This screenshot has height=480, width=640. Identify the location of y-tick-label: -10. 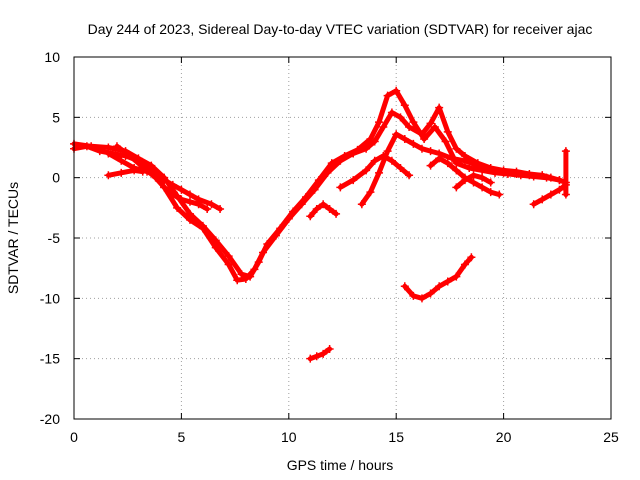
(50, 298).